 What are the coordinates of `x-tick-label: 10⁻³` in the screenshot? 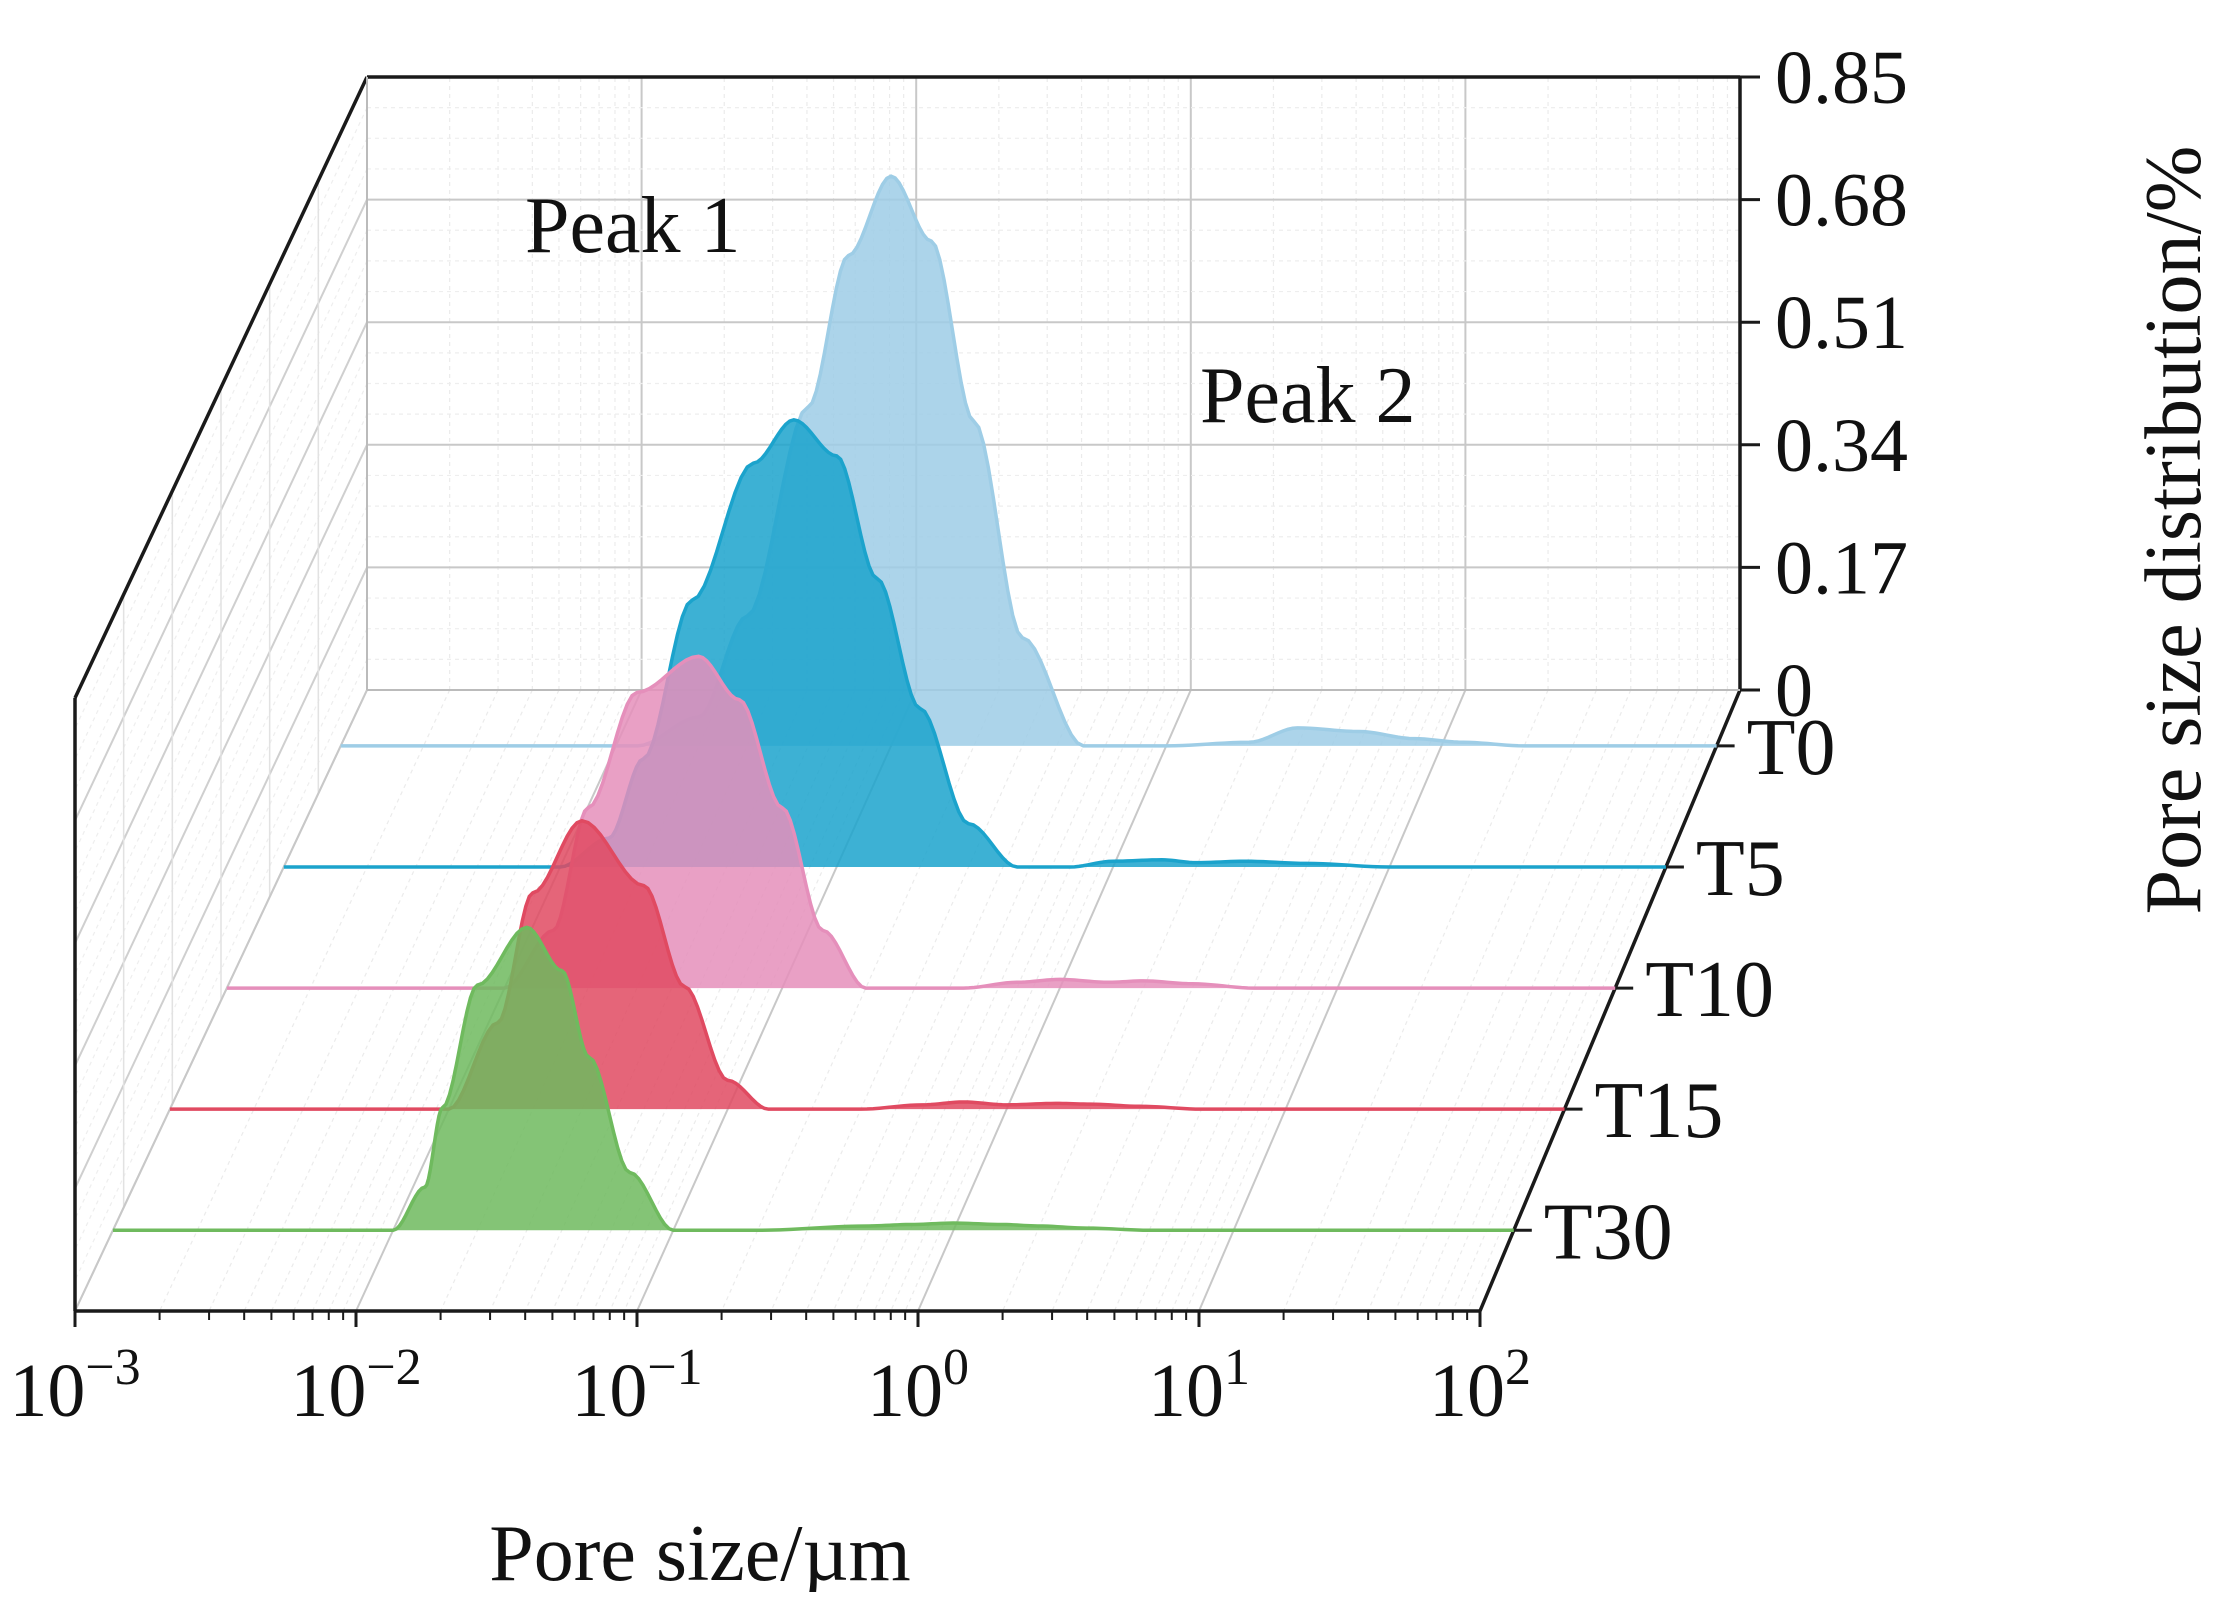 It's located at (74, 1386).